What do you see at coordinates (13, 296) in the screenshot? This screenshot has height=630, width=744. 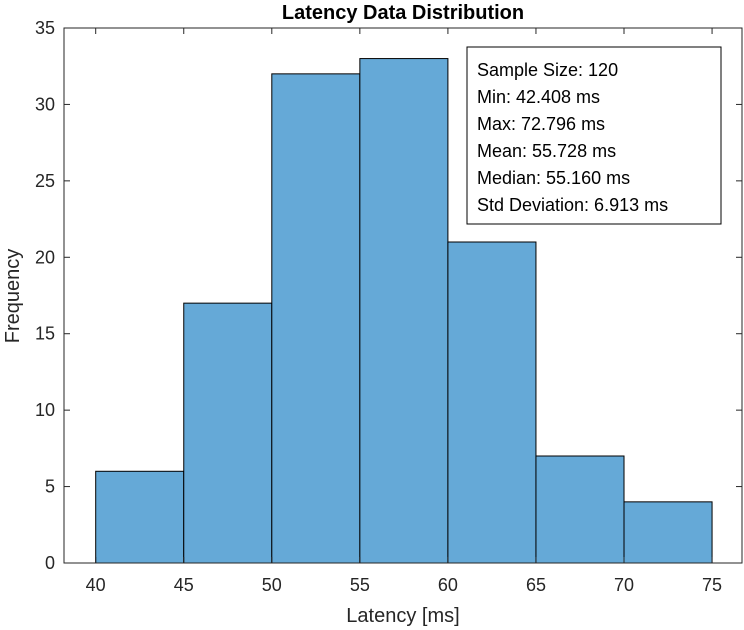 I see `y-axis-label: Frequency` at bounding box center [13, 296].